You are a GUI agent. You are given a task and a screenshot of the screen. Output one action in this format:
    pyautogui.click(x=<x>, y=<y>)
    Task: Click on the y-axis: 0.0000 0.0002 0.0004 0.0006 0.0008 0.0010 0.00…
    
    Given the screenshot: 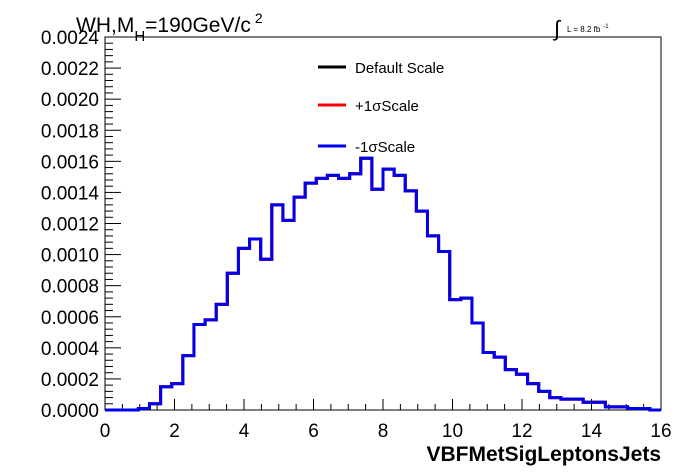 What is the action you would take?
    pyautogui.click(x=81, y=225)
    